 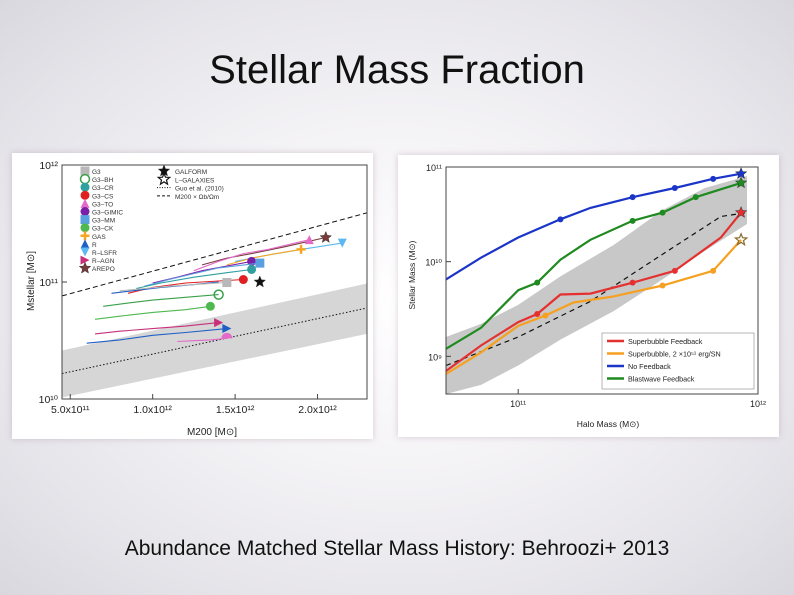 What do you see at coordinates (197, 197) in the screenshot?
I see `left-legend-right-label-3: M200 × Ωb/Ωm` at bounding box center [197, 197].